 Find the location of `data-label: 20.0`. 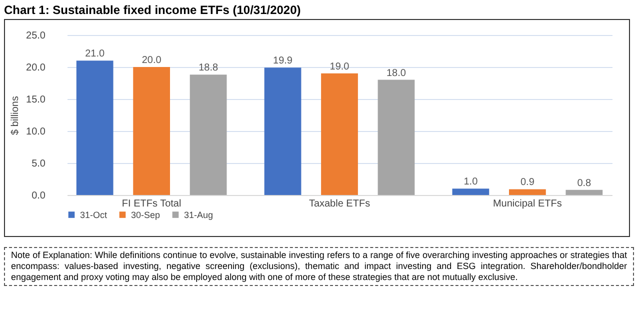

data-label: 20.0 is located at coordinates (152, 60).